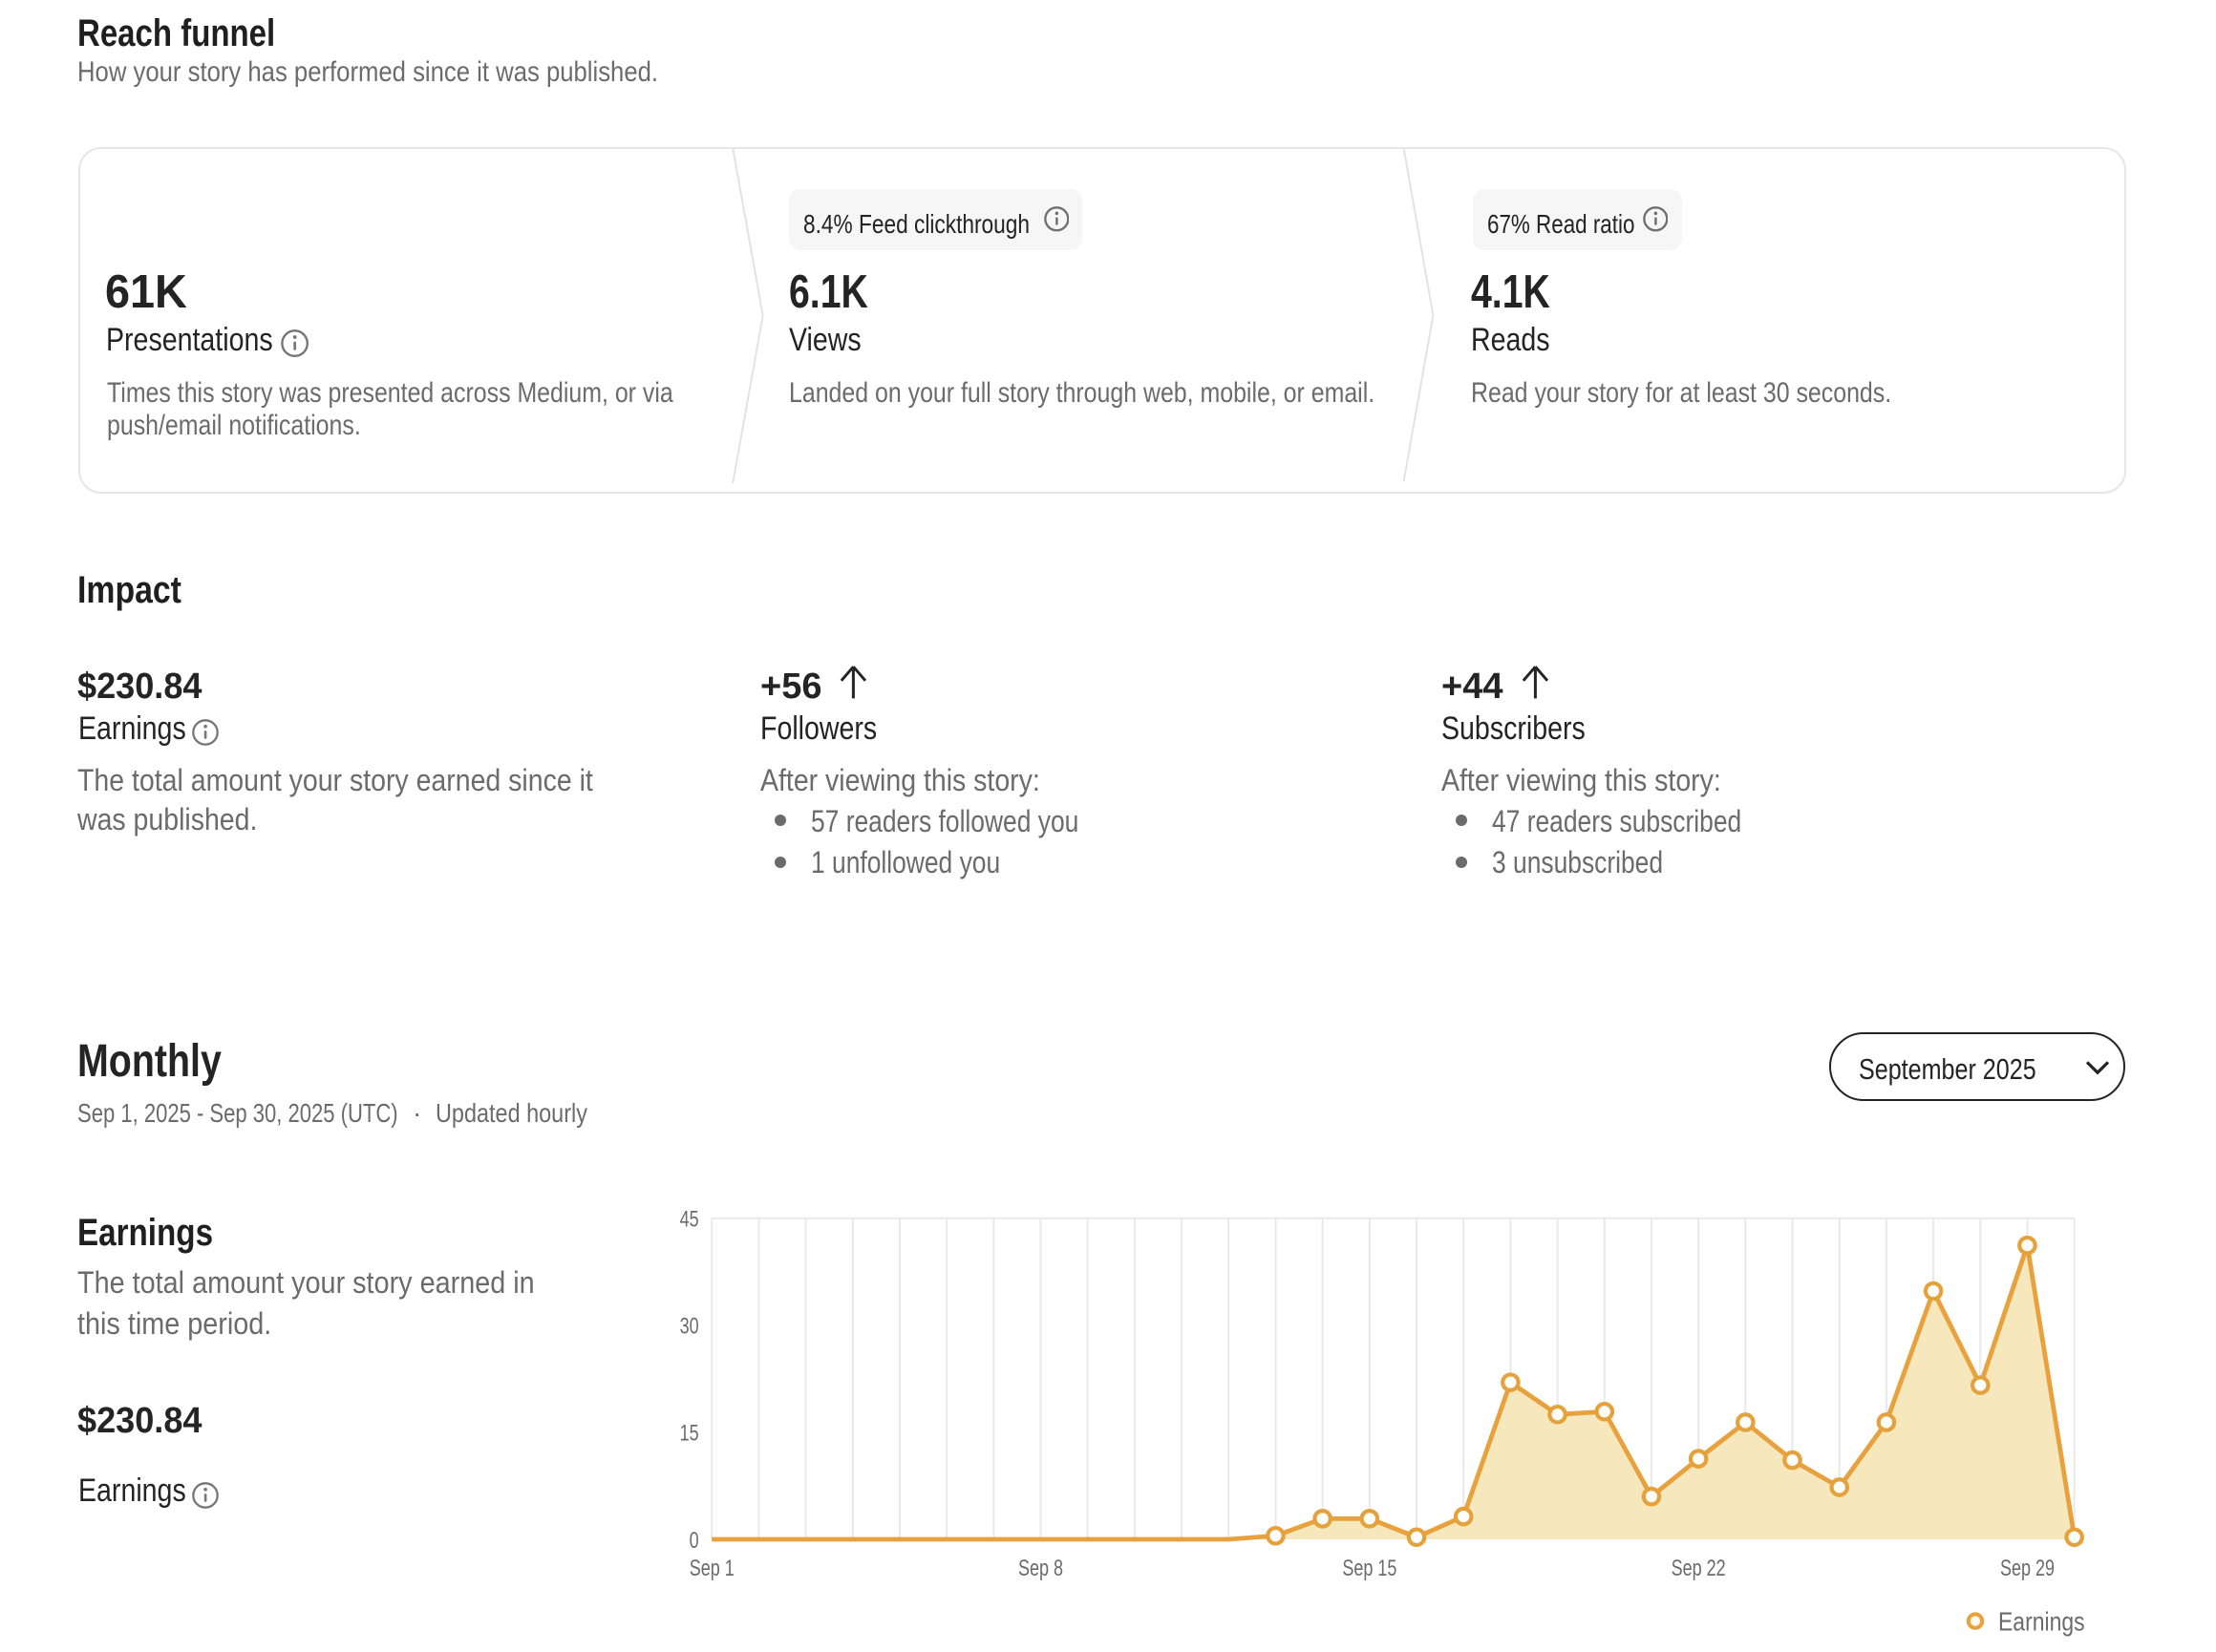 The width and height of the screenshot is (2216, 1652). Describe the element at coordinates (1699, 1569) in the screenshot. I see `svg-text: Sep 22` at that location.